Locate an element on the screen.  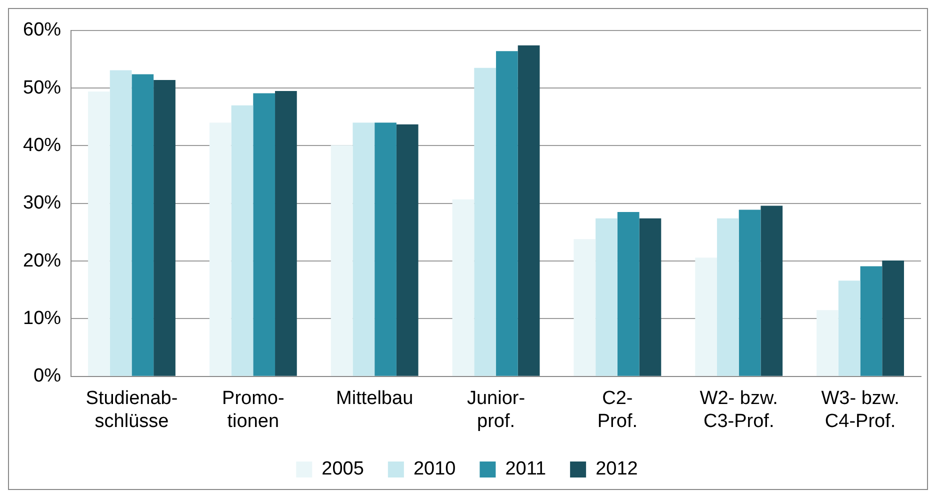
legend-label: 2010 is located at coordinates (434, 469).